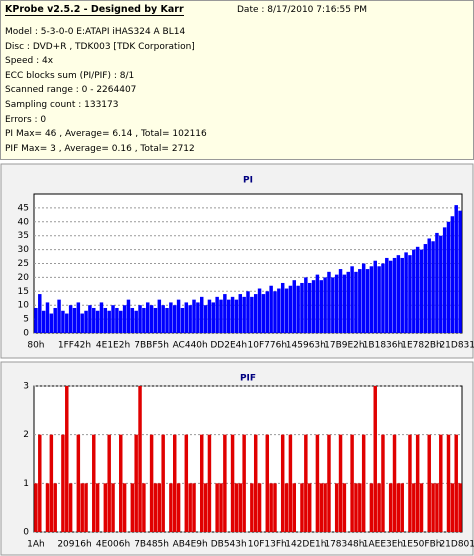 Image resolution: width=474 pixels, height=556 pixels. I want to click on y-tick-label: 3, so click(26, 387).